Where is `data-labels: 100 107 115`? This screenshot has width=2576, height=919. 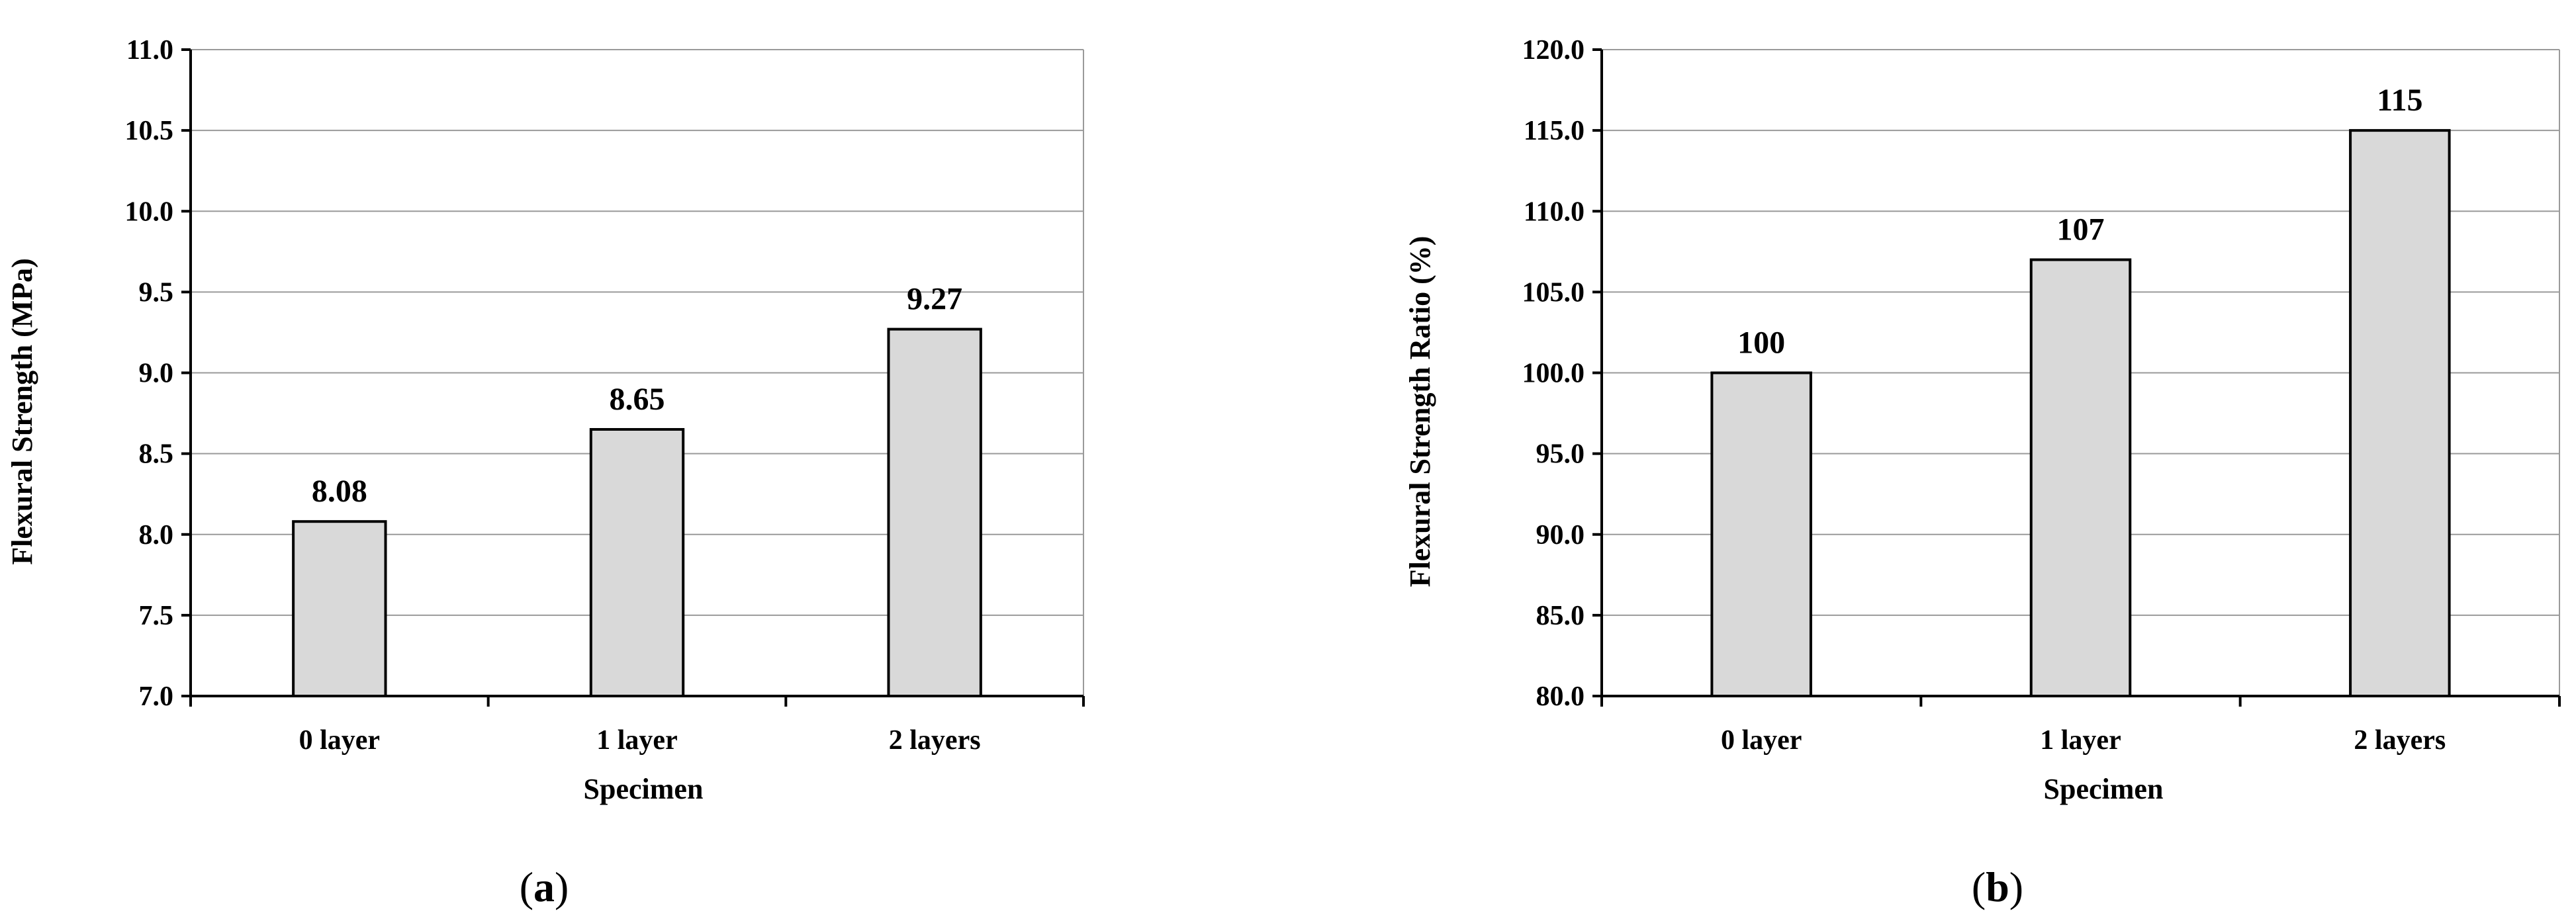 data-labels: 100 107 115 is located at coordinates (2079, 221).